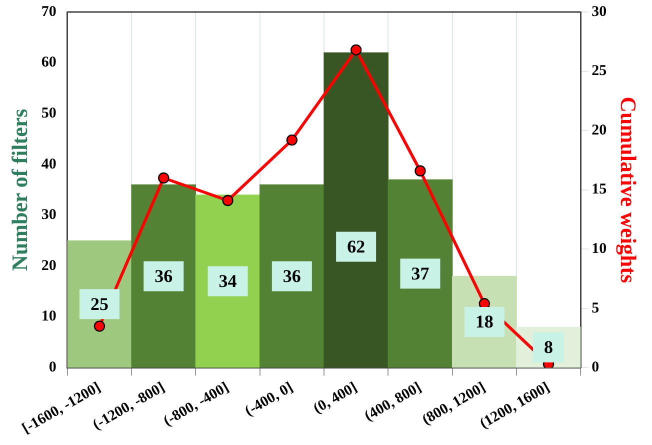 The height and width of the screenshot is (445, 652). What do you see at coordinates (596, 368) in the screenshot?
I see `y2-tick-label: 0` at bounding box center [596, 368].